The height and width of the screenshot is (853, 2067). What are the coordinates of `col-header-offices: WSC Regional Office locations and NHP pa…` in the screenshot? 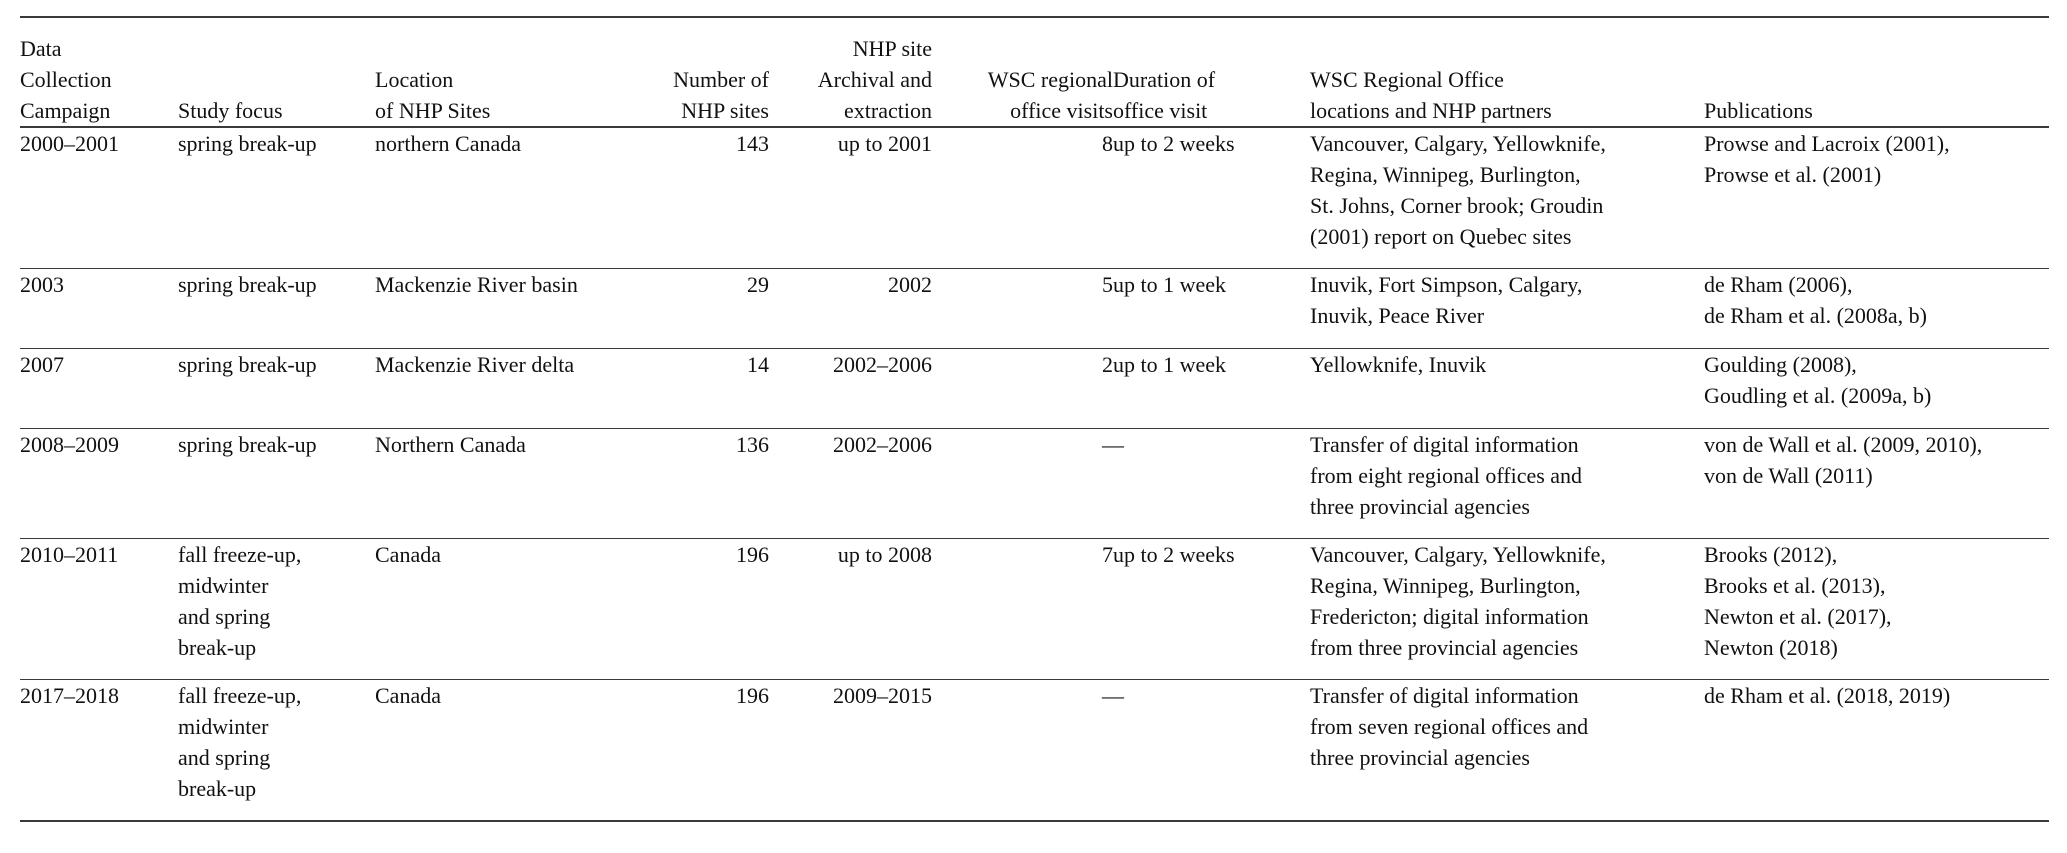 It's located at (1507, 72).